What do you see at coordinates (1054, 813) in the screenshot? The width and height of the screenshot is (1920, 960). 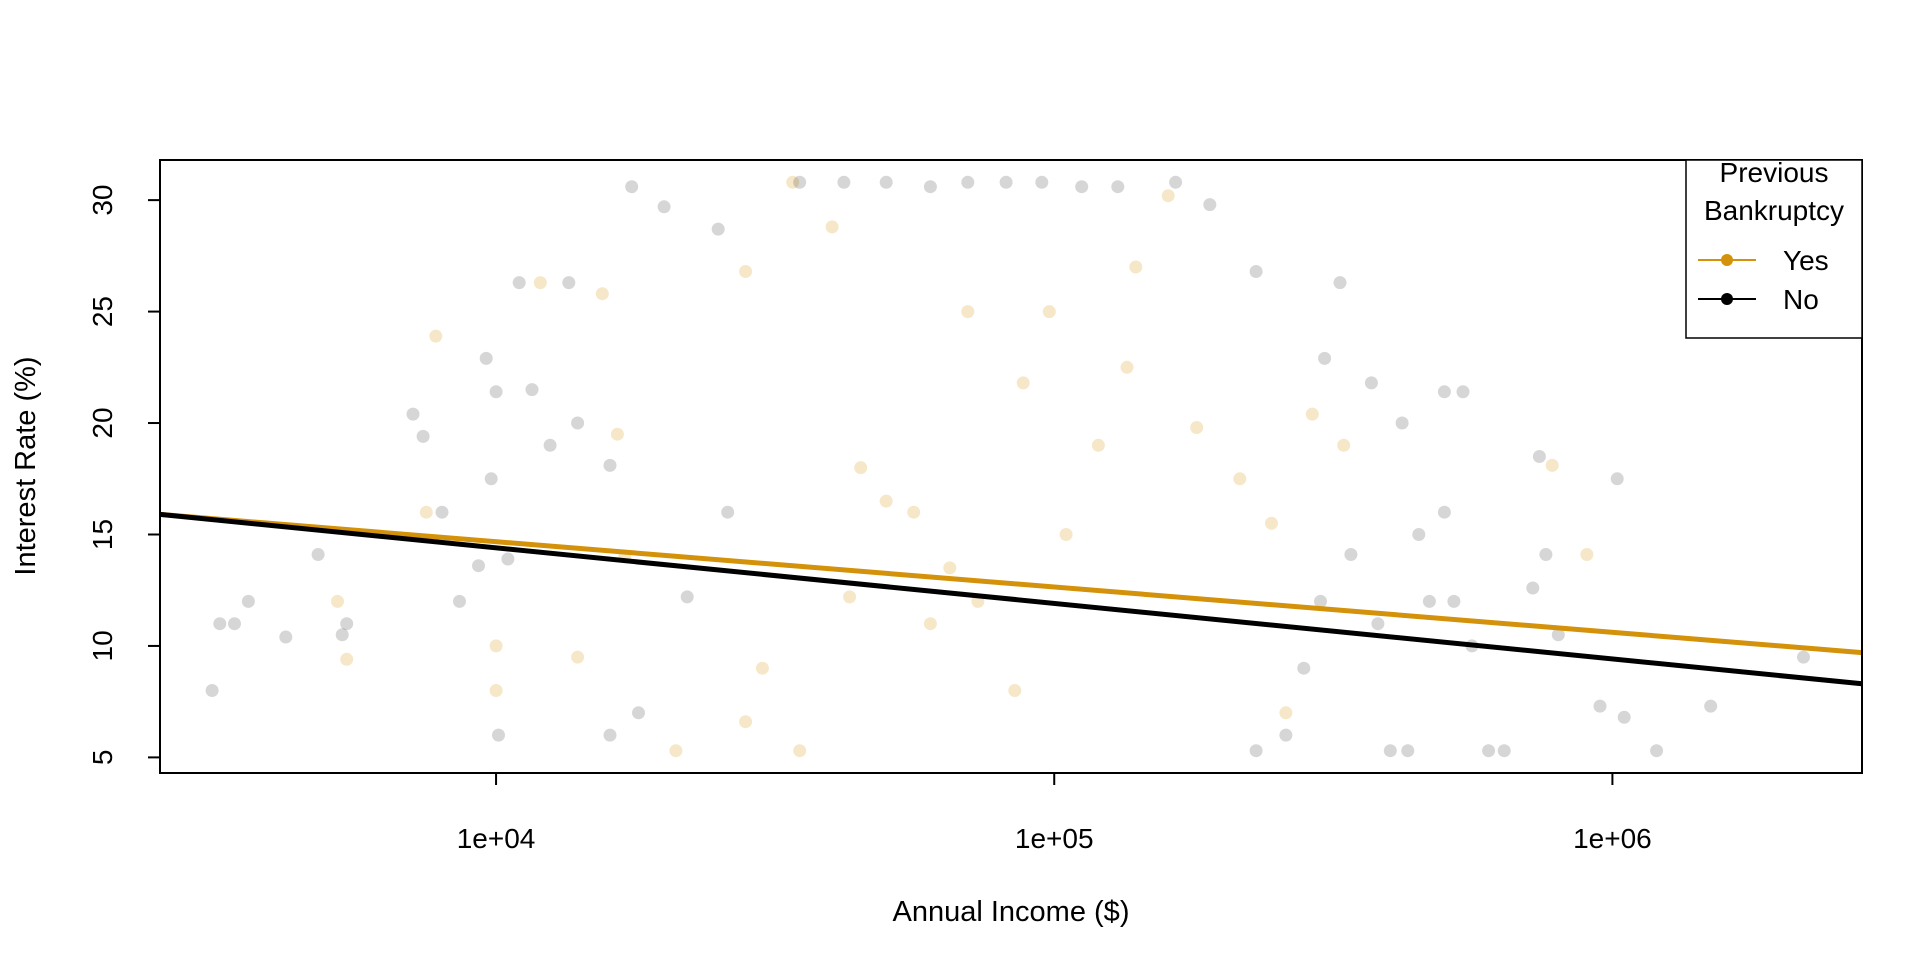 I see `x-axis: 1e+04 1e+05 1e+06` at bounding box center [1054, 813].